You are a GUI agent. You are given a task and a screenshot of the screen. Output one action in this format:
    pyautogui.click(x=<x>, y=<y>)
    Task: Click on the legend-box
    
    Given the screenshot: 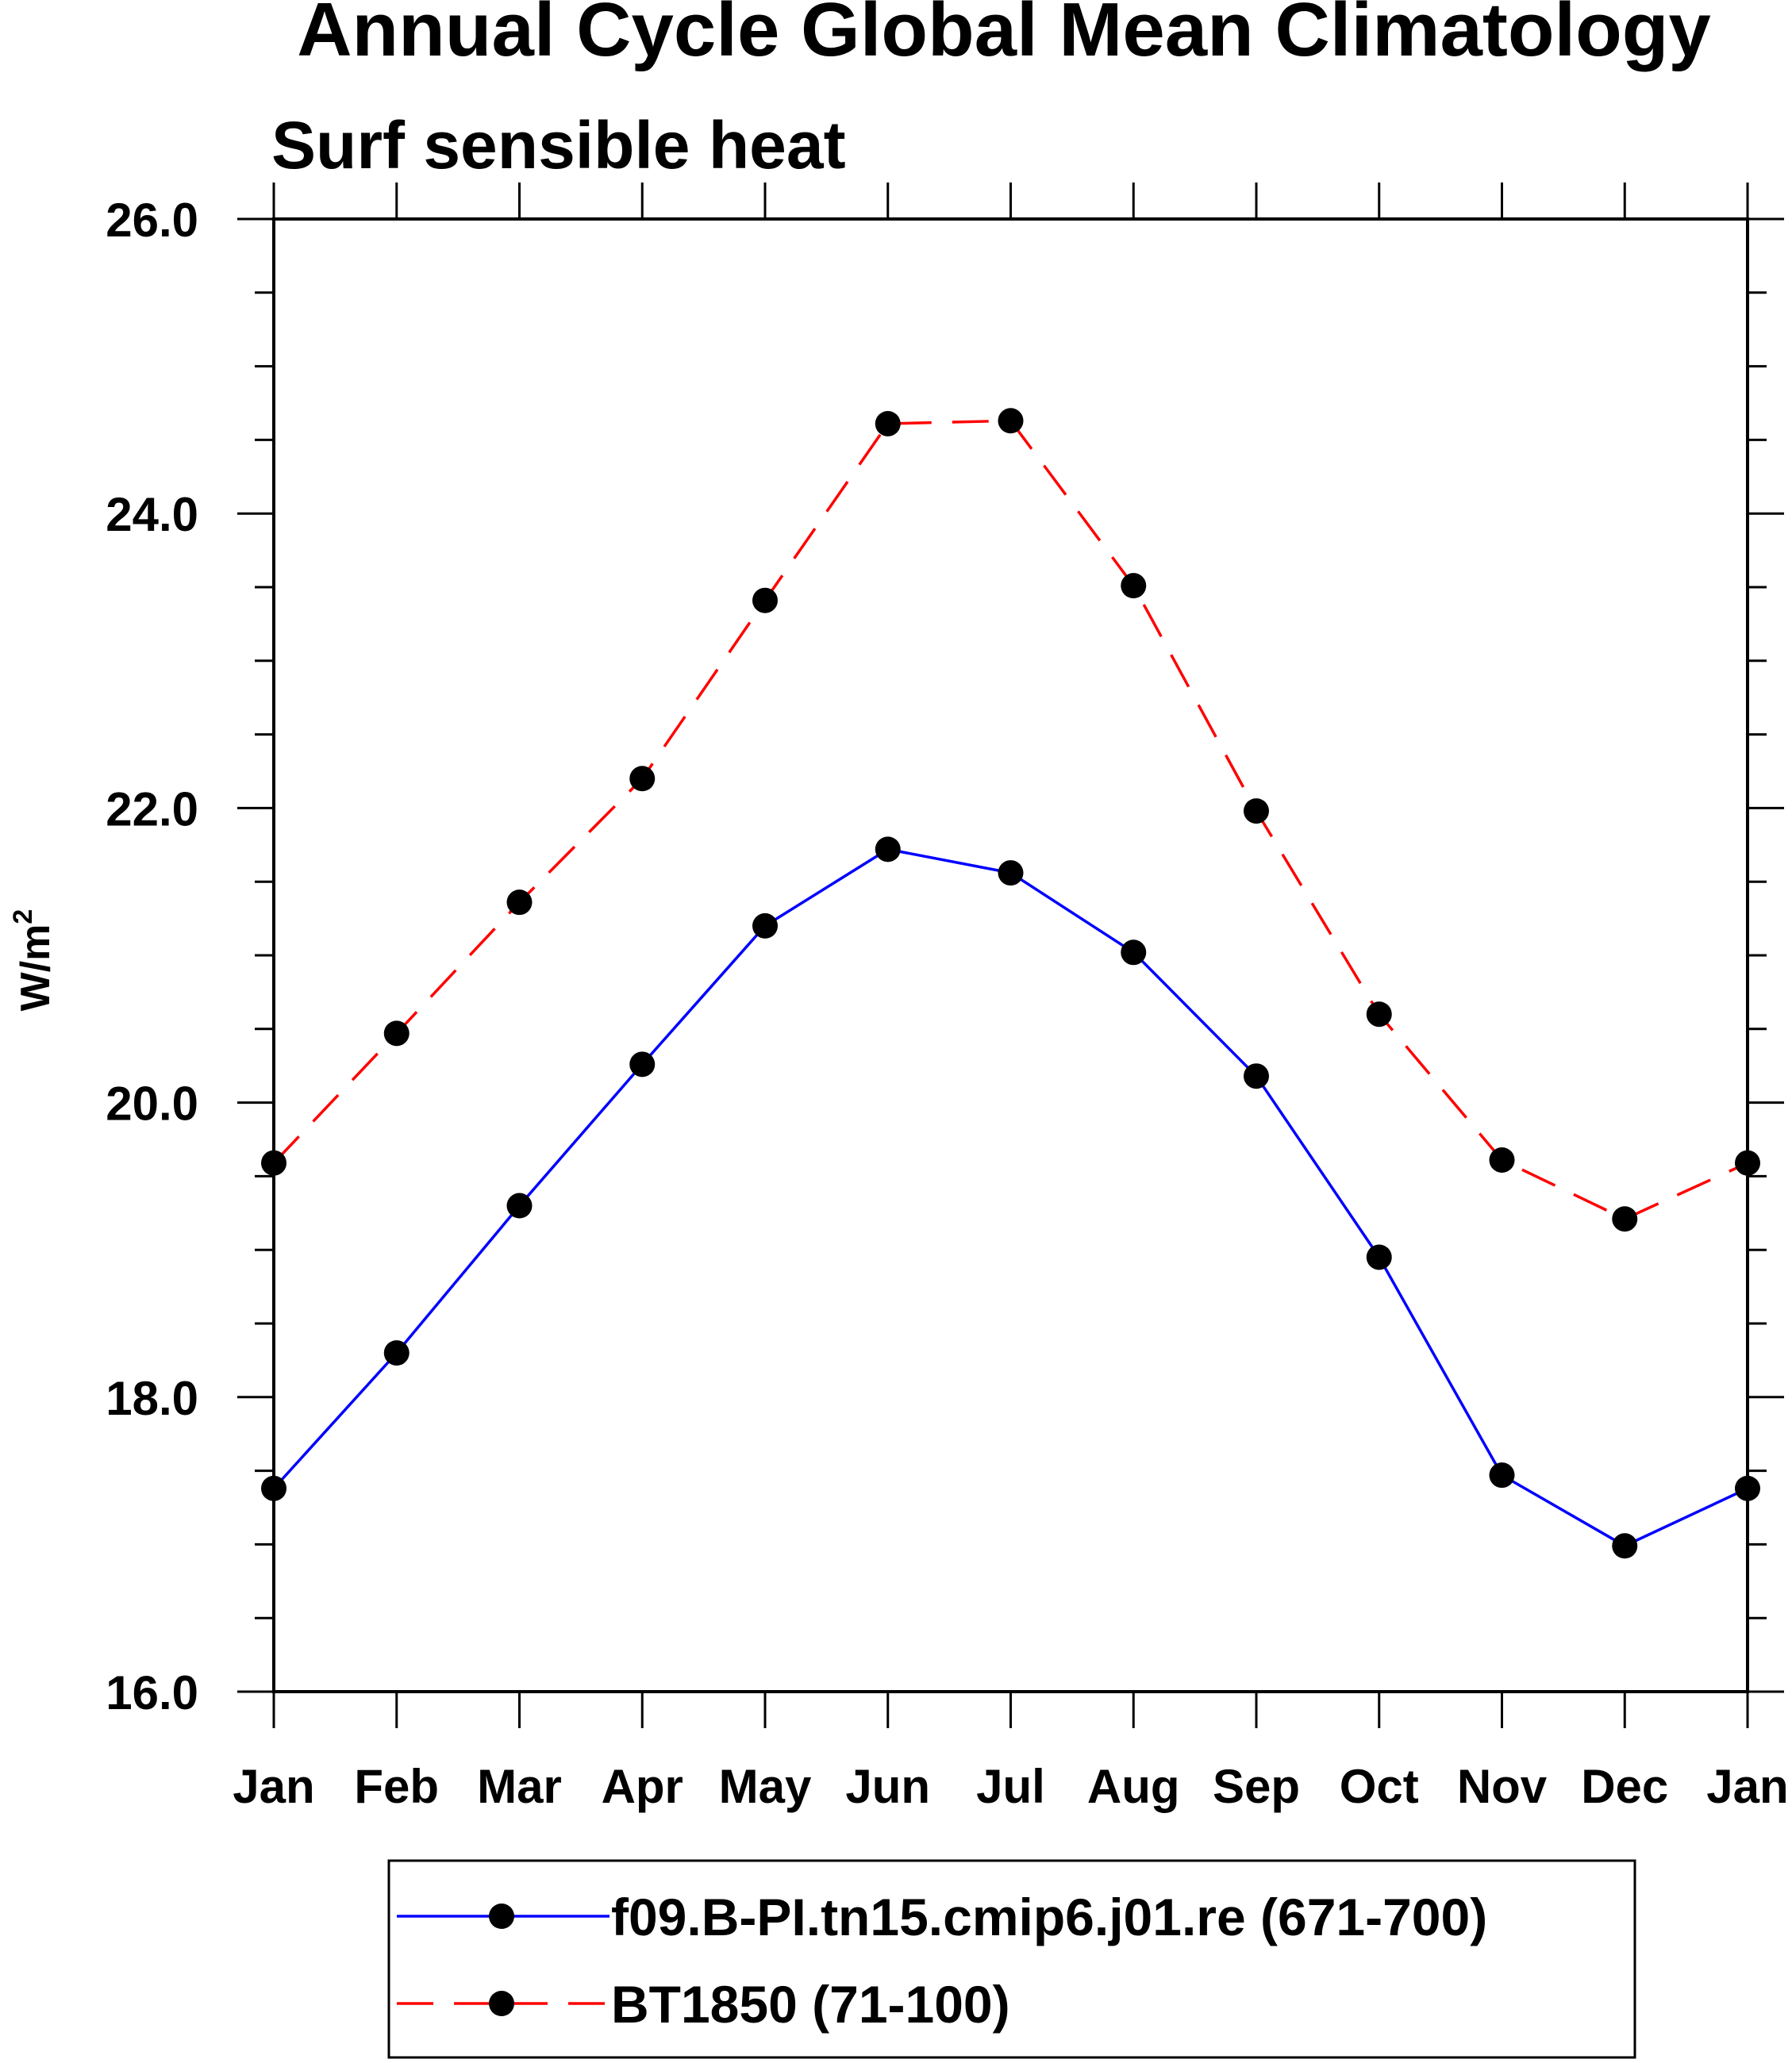 What is the action you would take?
    pyautogui.click(x=1011, y=1959)
    